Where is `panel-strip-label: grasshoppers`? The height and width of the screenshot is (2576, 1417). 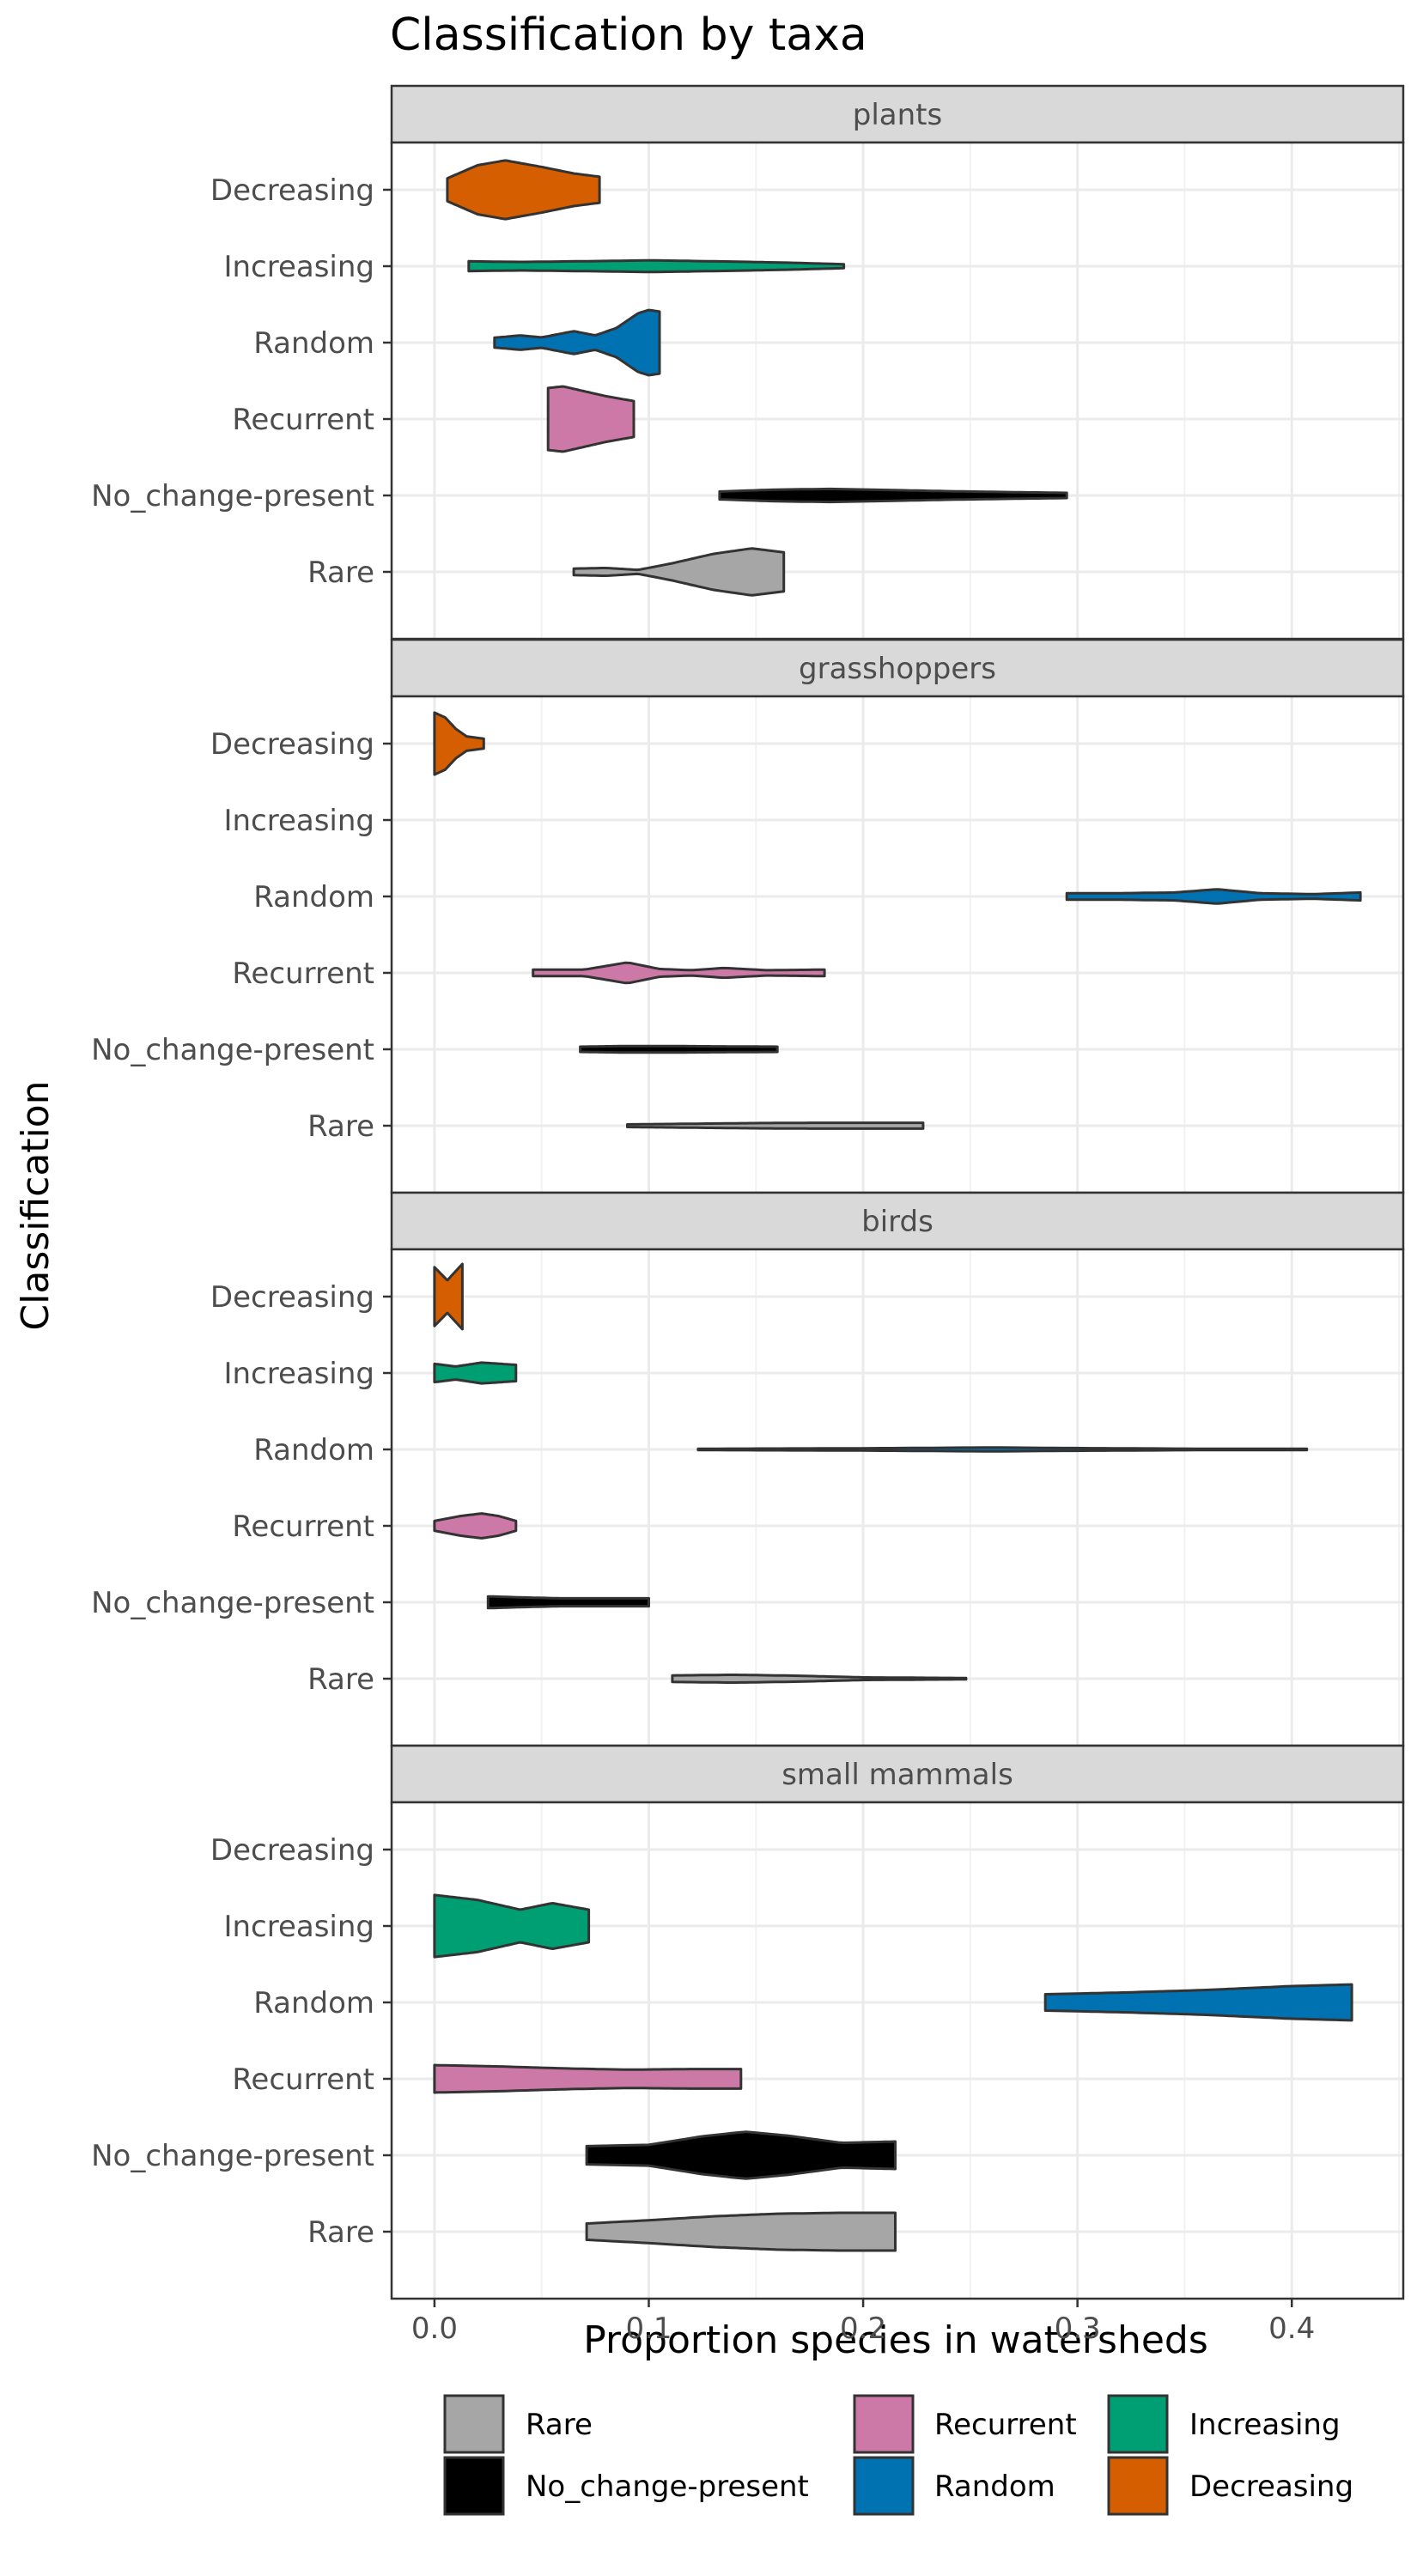 panel-strip-label: grasshoppers is located at coordinates (897, 669).